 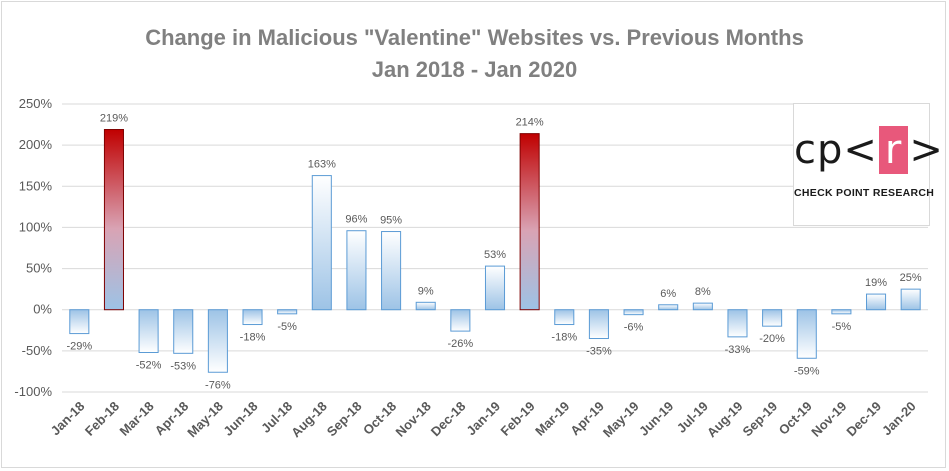 What do you see at coordinates (828, 419) in the screenshot?
I see `x-tick-label: Nov-19` at bounding box center [828, 419].